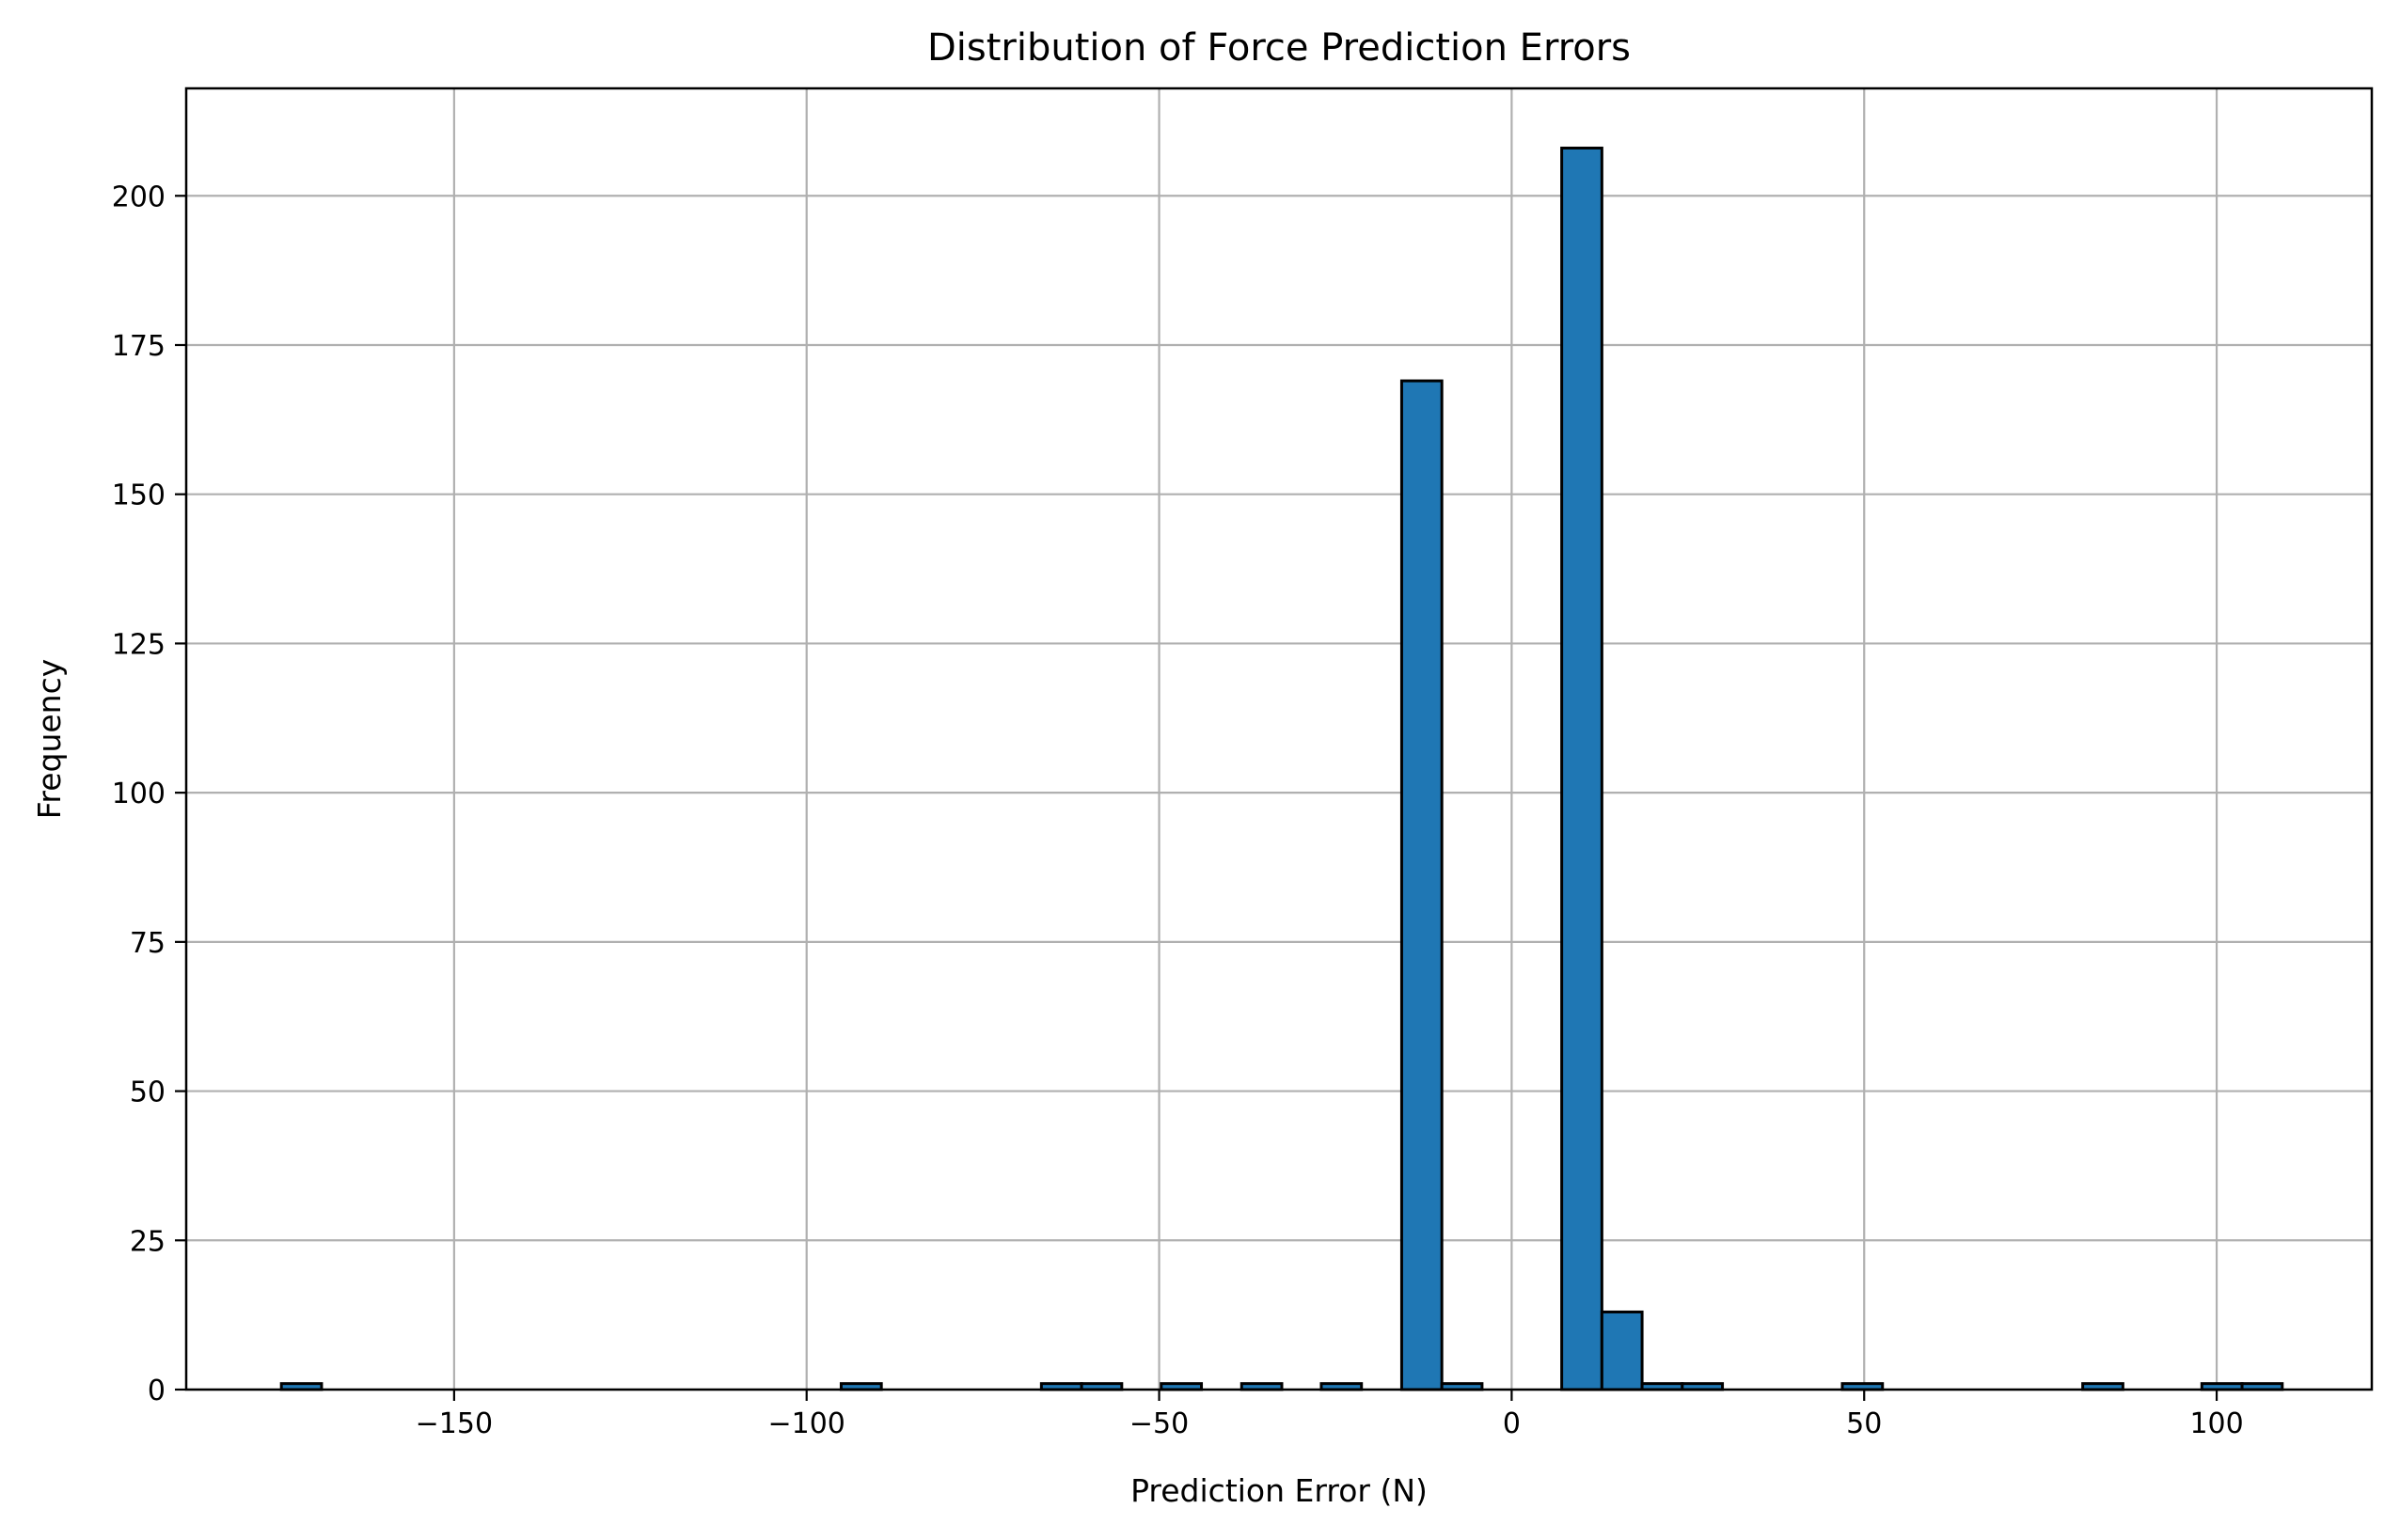 The height and width of the screenshot is (1540, 2400). I want to click on y-axis-label: Frequency, so click(49, 739).